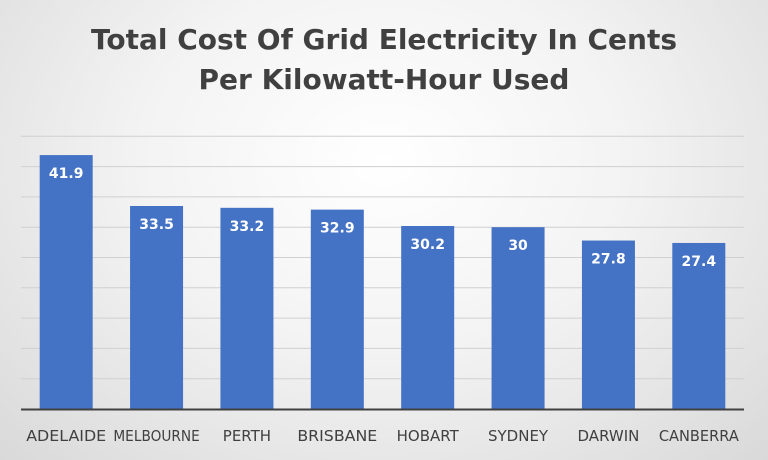 Image resolution: width=768 pixels, height=460 pixels. Describe the element at coordinates (337, 229) in the screenshot. I see `data-label-brisbane: 32.9` at that location.